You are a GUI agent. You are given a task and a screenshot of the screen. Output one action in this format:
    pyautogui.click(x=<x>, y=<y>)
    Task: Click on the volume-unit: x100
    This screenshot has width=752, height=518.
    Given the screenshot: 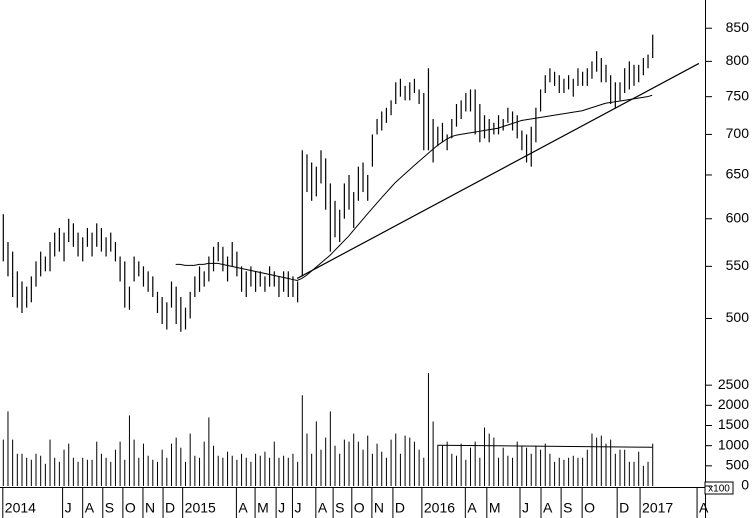 What is the action you would take?
    pyautogui.click(x=719, y=489)
    